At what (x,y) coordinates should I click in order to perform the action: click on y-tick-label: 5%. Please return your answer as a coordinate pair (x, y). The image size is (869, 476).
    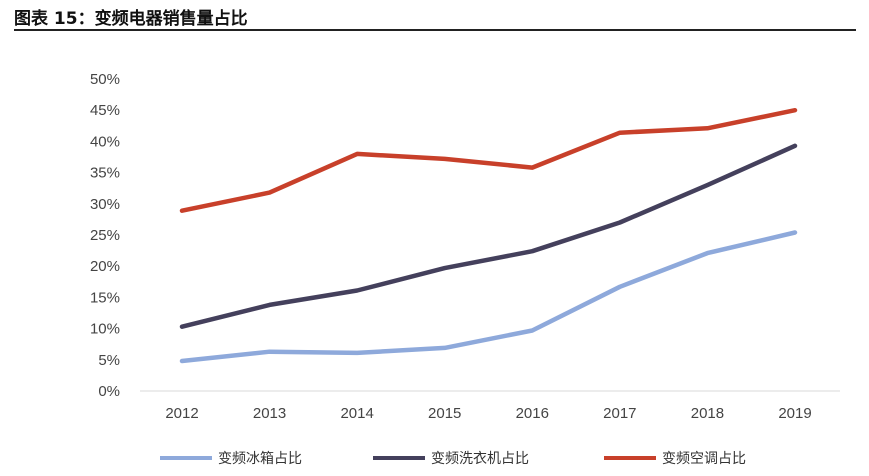
    Looking at the image, I should click on (109, 360).